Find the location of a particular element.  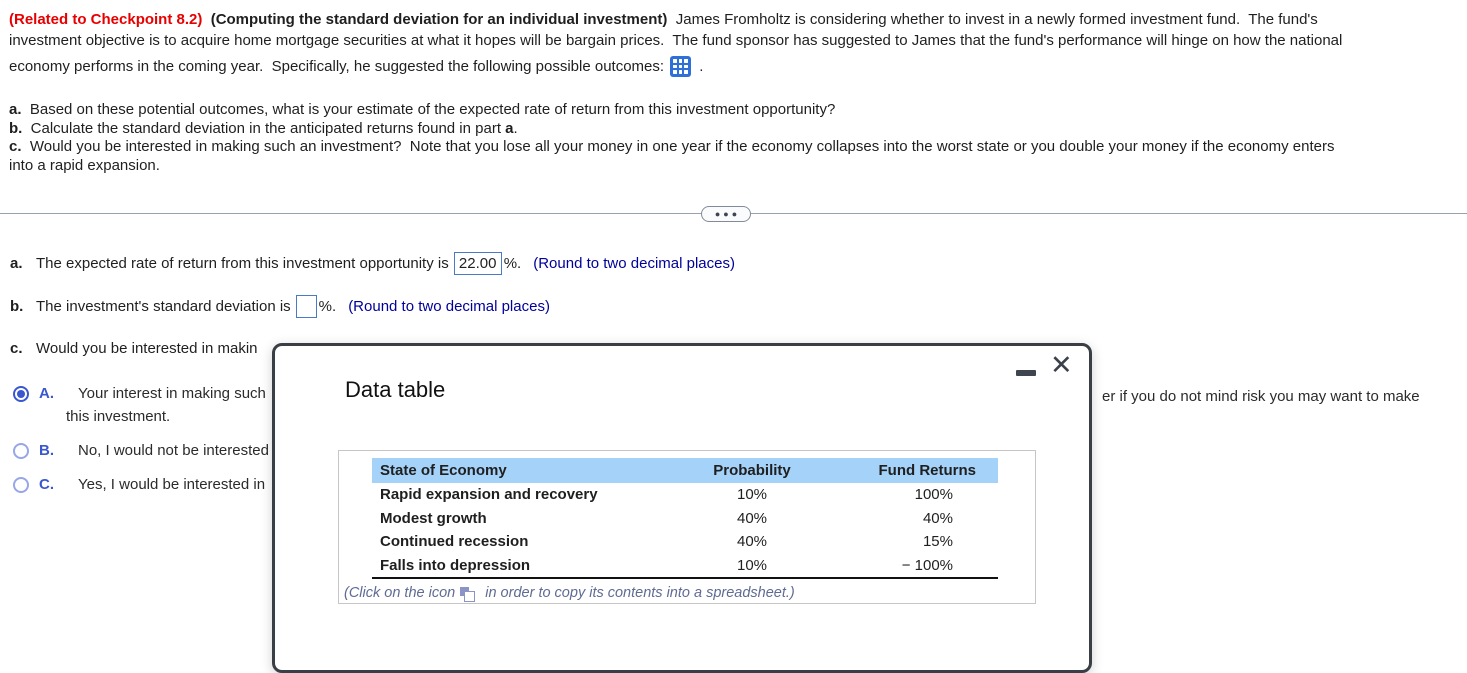

choice-c: C. Yes, I would be interested in is located at coordinates (139, 484).